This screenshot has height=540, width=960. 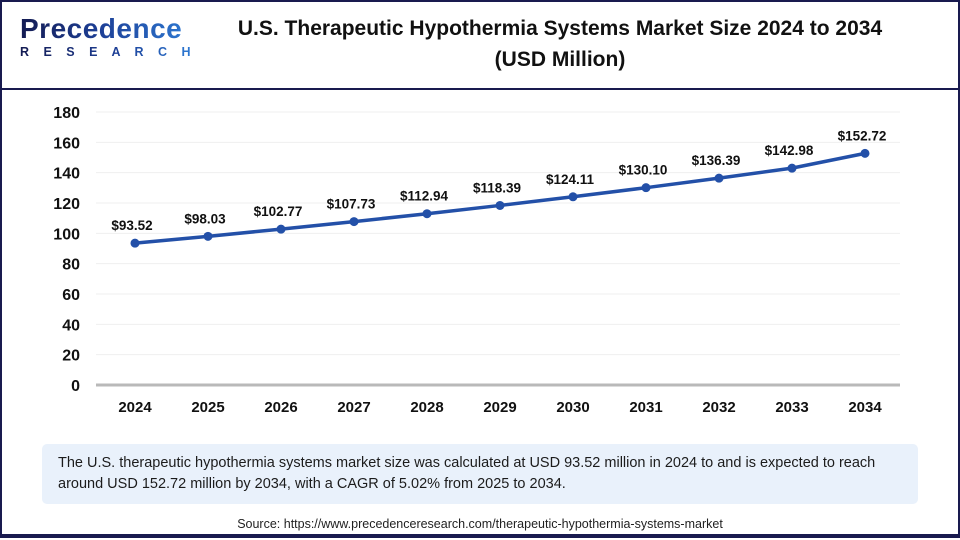 I want to click on logo-subtitle: R E S E A R C H, so click(x=108, y=52).